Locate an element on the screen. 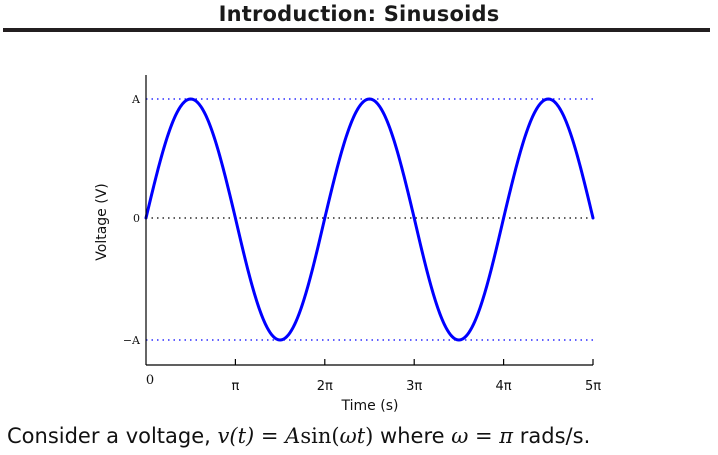 This screenshot has width=718, height=455. x-tick-label: 4π is located at coordinates (504, 386).